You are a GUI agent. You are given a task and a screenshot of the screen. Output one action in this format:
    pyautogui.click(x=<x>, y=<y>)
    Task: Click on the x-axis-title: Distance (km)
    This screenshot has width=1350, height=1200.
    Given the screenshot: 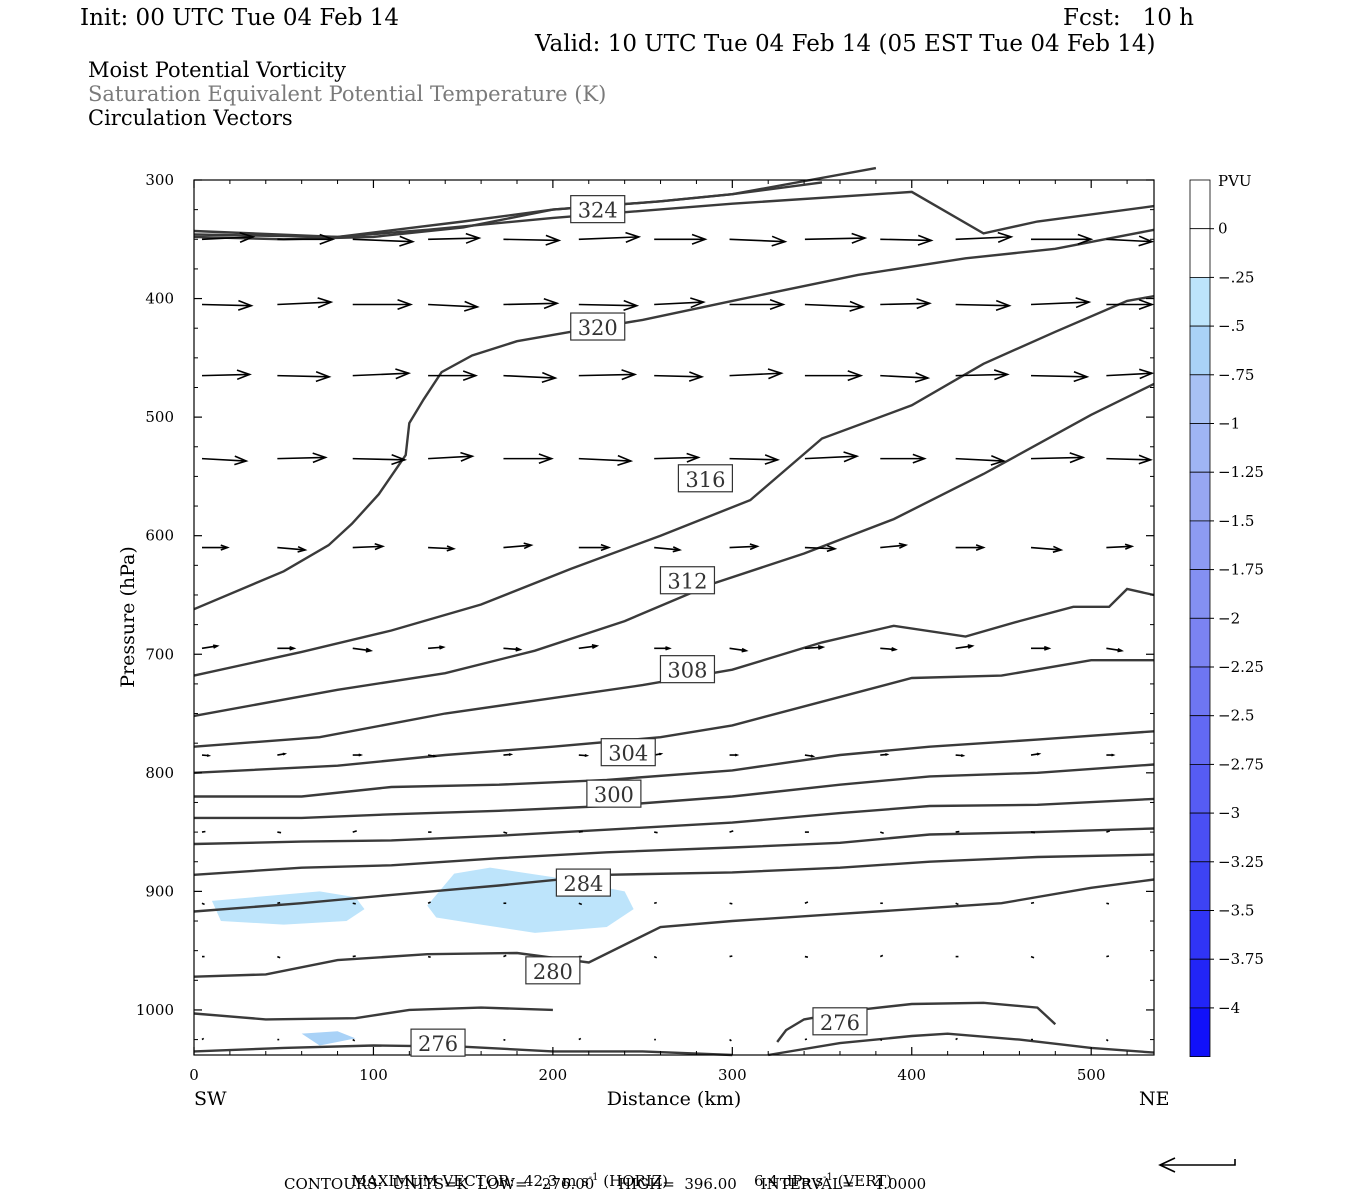 What is the action you would take?
    pyautogui.click(x=674, y=1099)
    